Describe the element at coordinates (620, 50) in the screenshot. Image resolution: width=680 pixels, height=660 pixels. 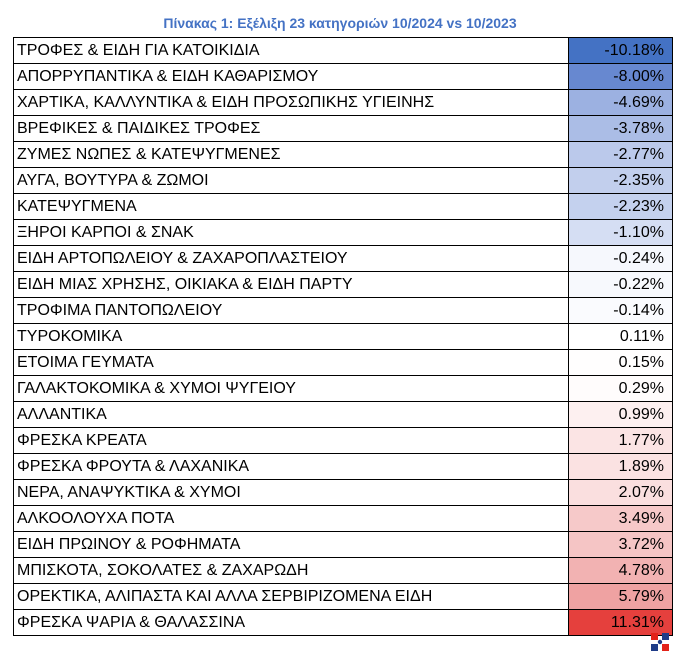
I see `change-cell: -10.18%` at that location.